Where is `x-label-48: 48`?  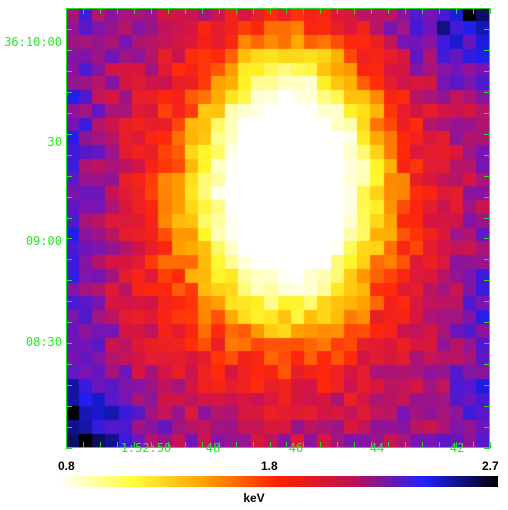 x-label-48: 48 is located at coordinates (213, 448).